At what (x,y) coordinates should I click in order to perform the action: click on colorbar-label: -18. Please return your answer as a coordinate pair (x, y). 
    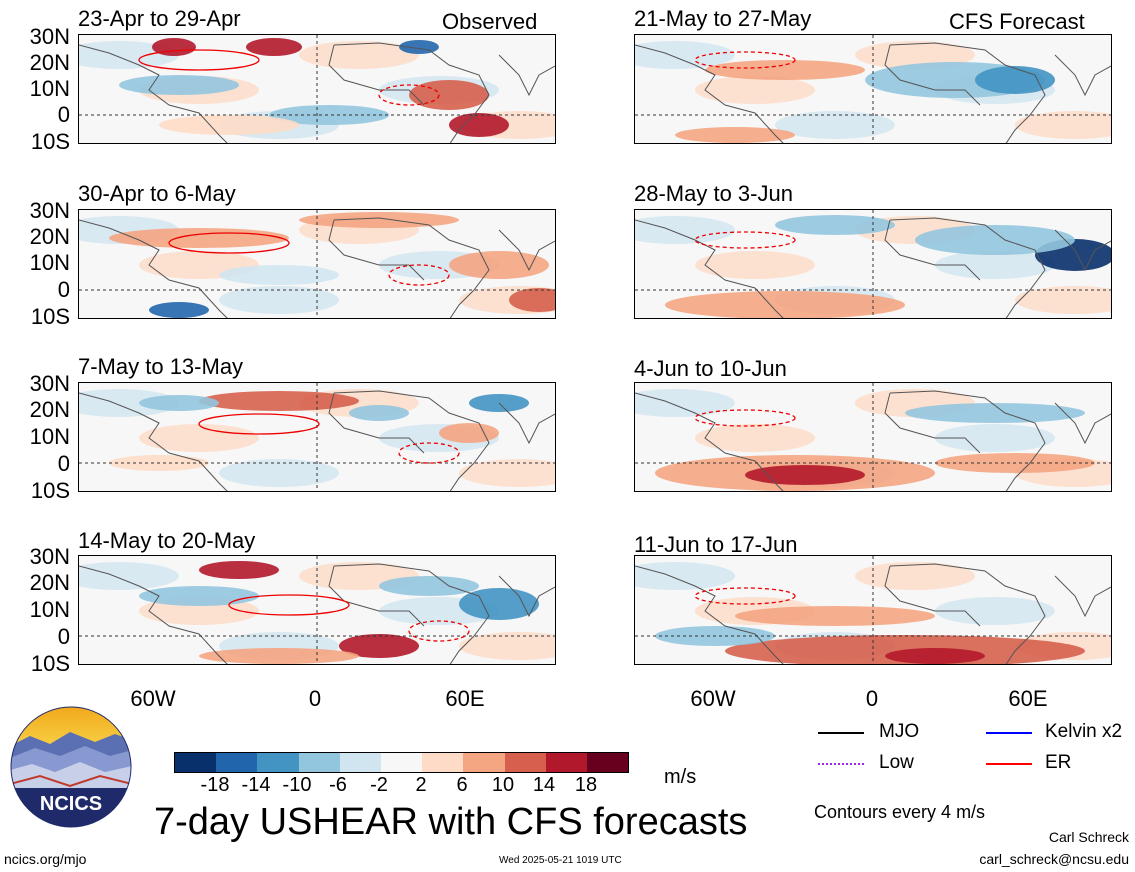
    Looking at the image, I should click on (215, 785).